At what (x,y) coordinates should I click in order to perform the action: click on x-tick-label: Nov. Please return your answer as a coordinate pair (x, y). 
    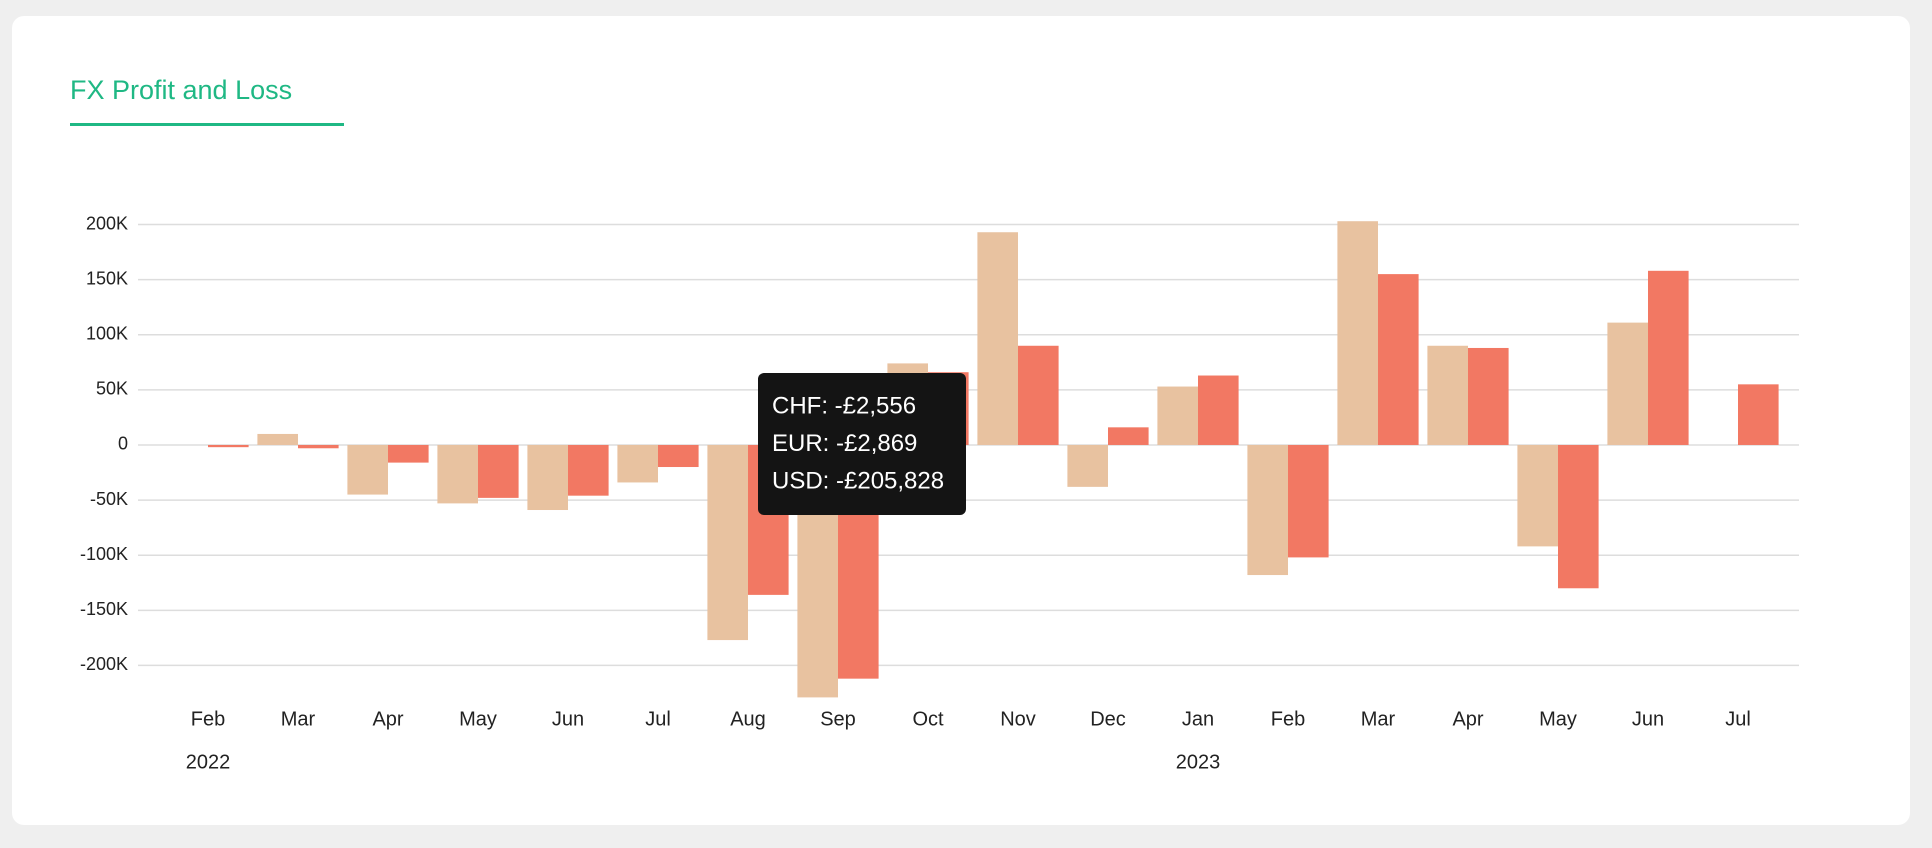
    Looking at the image, I should click on (1018, 719).